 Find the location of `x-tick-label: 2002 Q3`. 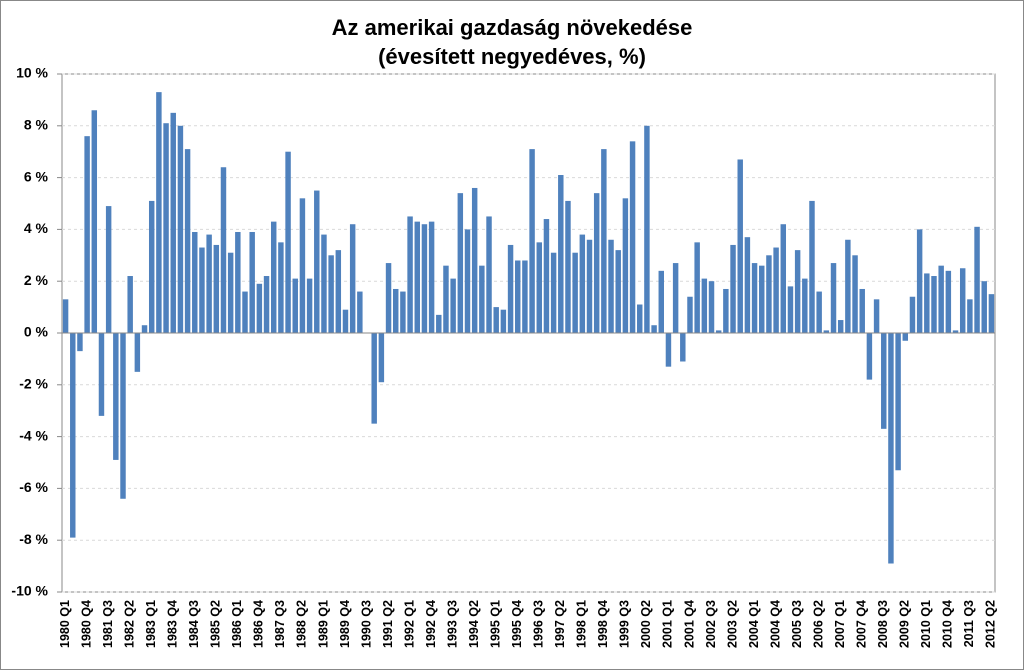

x-tick-label: 2002 Q3 is located at coordinates (711, 624).